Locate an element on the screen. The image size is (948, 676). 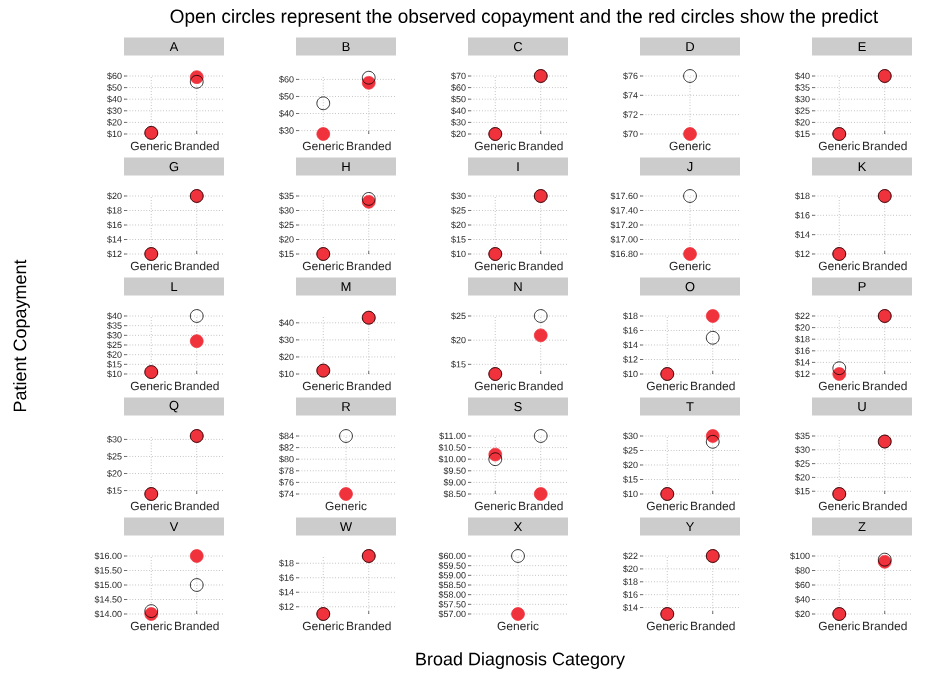
text: Open circles represent the observed copayment and the red circles show the predict is located at coordinates (524, 18).